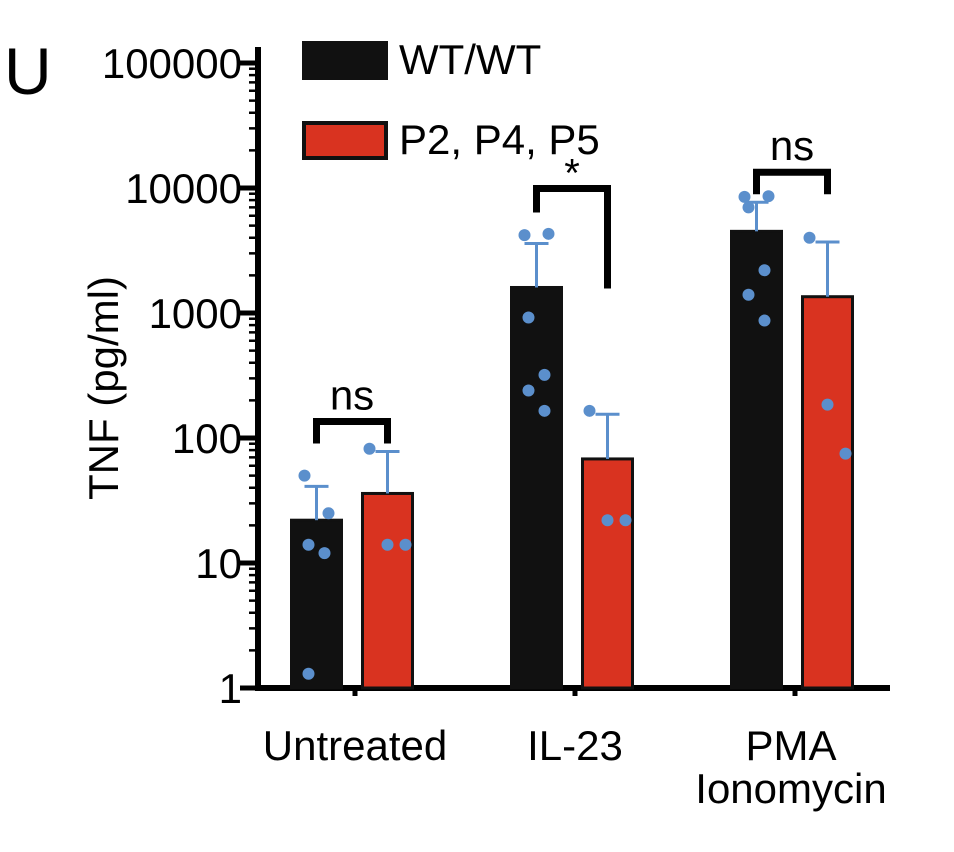 The height and width of the screenshot is (852, 954). Describe the element at coordinates (499, 139) in the screenshot. I see `legend-label: P2, P4, P5` at that location.